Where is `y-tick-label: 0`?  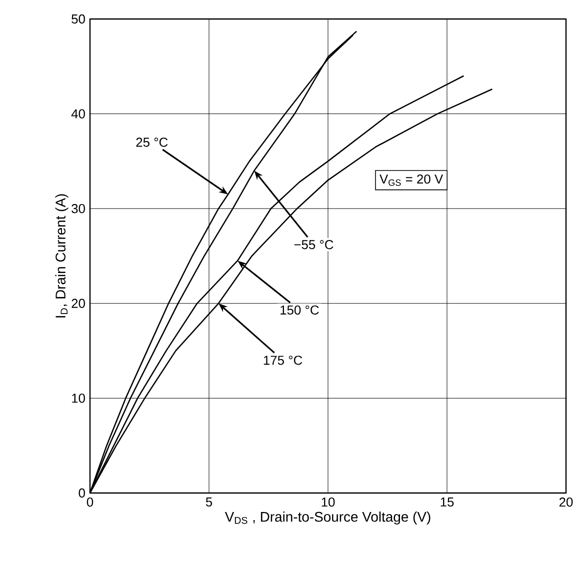
y-tick-label: 0 is located at coordinates (81, 493).